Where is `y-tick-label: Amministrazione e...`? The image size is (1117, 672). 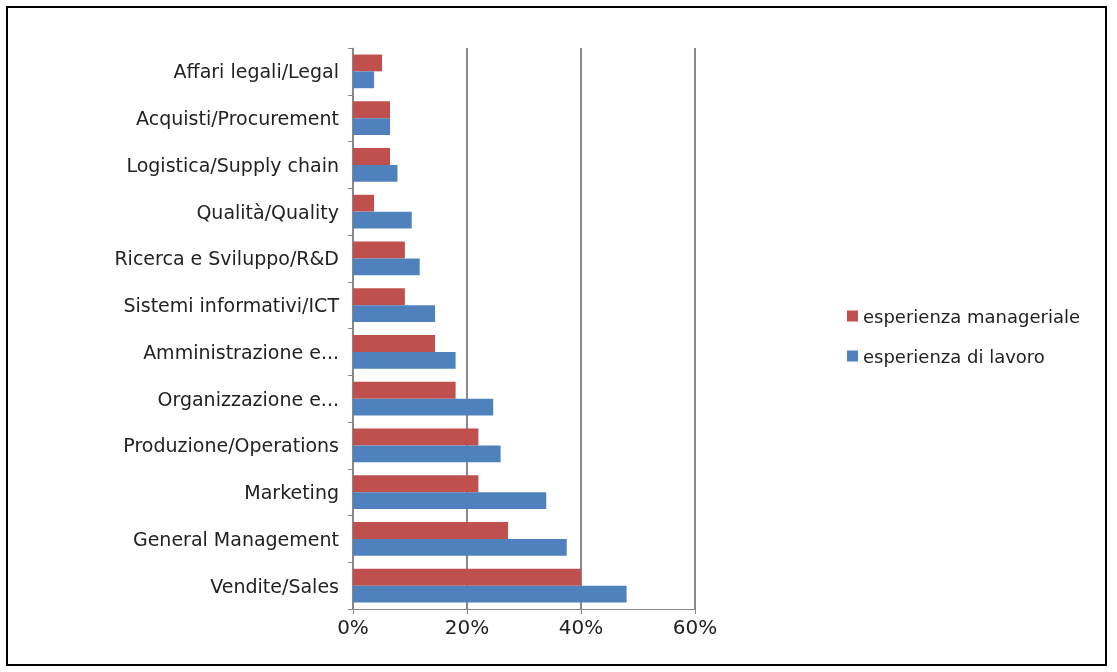
y-tick-label: Amministrazione e... is located at coordinates (241, 351).